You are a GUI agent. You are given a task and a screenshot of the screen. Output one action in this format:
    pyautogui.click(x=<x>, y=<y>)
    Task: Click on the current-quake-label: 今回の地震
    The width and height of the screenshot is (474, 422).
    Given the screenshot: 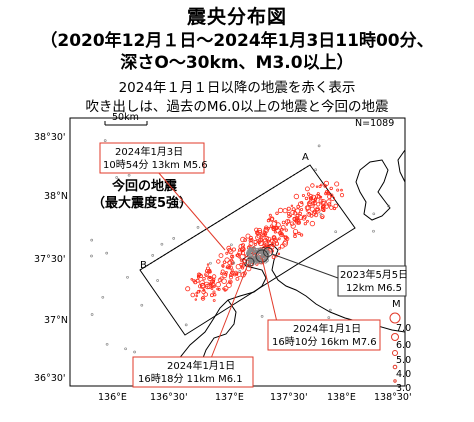 What is the action you would take?
    pyautogui.click(x=144, y=186)
    